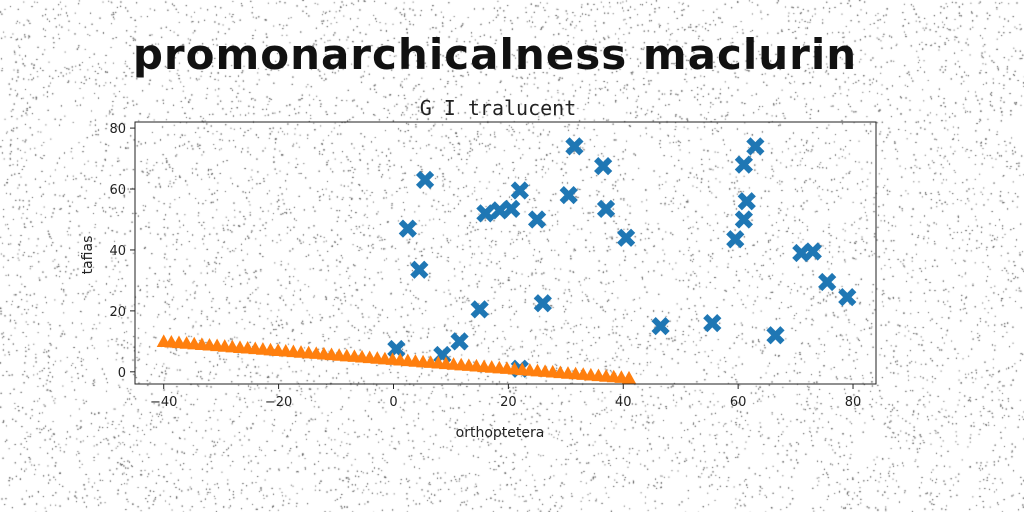 Image resolution: width=1024 pixels, height=512 pixels. What do you see at coordinates (122, 373) in the screenshot?
I see `y-tick-label: 0` at bounding box center [122, 373].